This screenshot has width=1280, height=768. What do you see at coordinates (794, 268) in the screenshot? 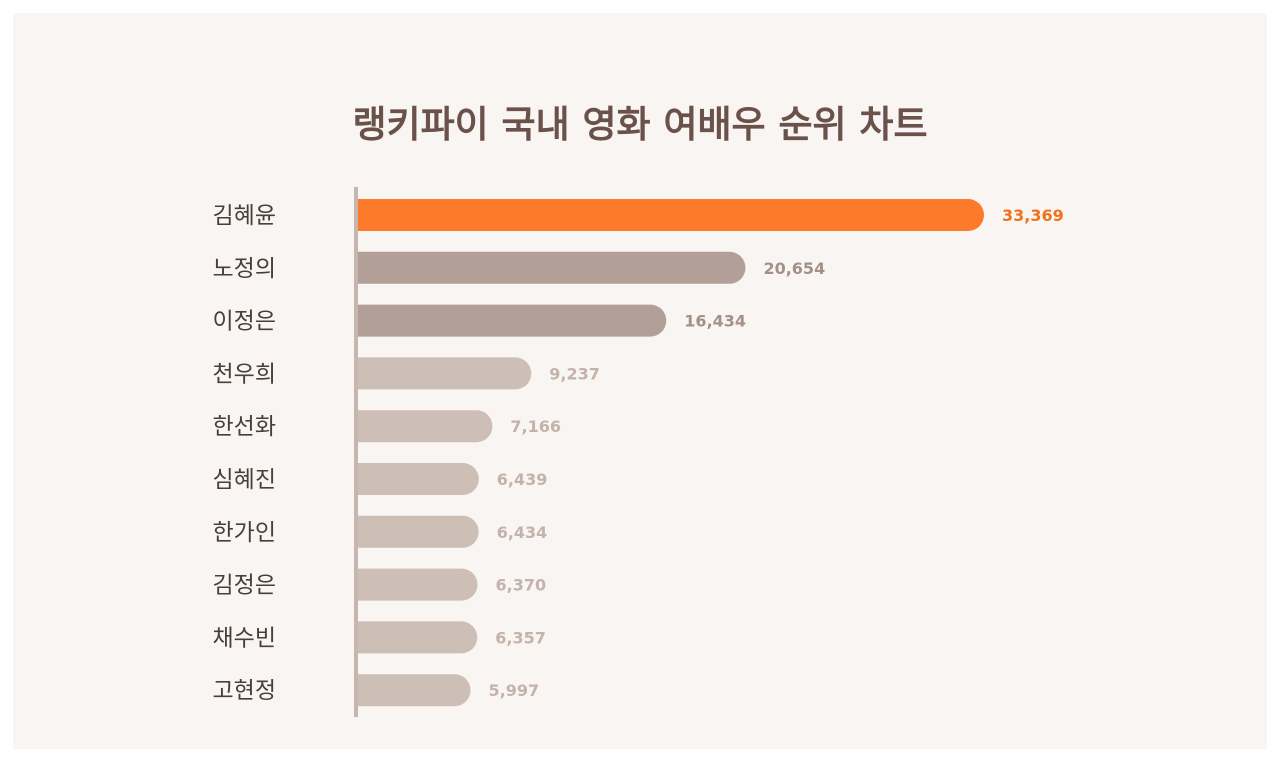
I see `value-label: 20,654` at bounding box center [794, 268].